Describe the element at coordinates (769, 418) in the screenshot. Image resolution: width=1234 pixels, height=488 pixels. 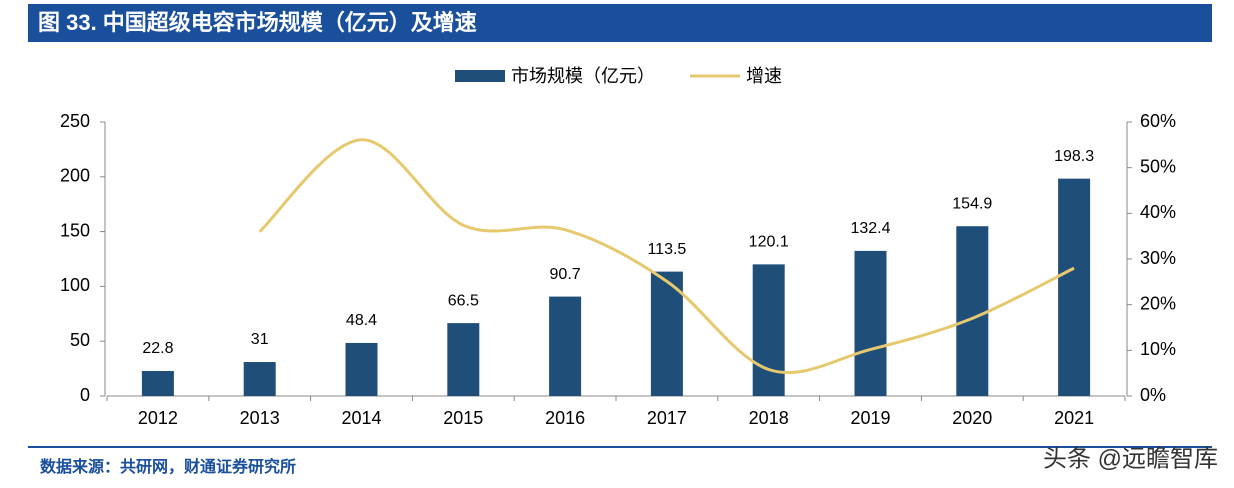
I see `x-tick-label: 2018` at that location.